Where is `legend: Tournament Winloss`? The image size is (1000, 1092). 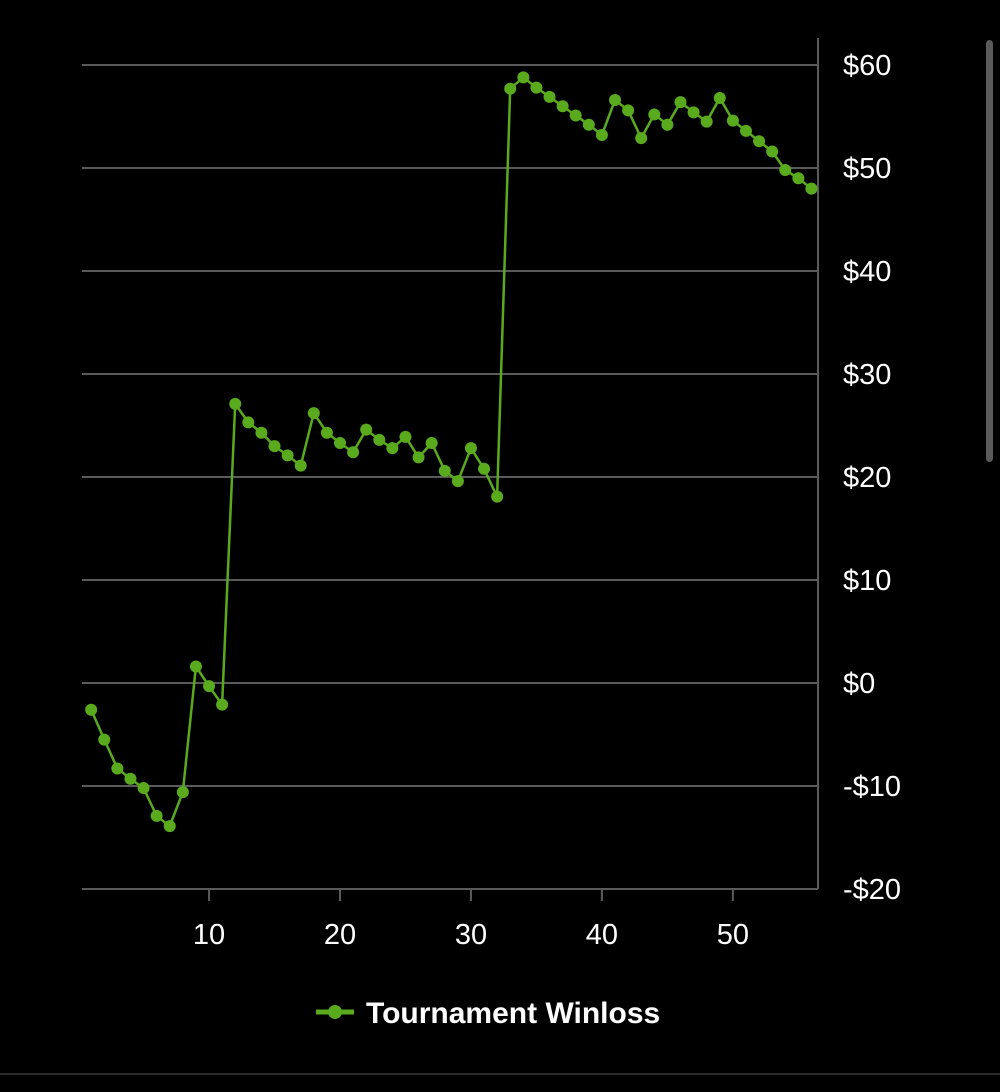 legend: Tournament Winloss is located at coordinates (488, 1013).